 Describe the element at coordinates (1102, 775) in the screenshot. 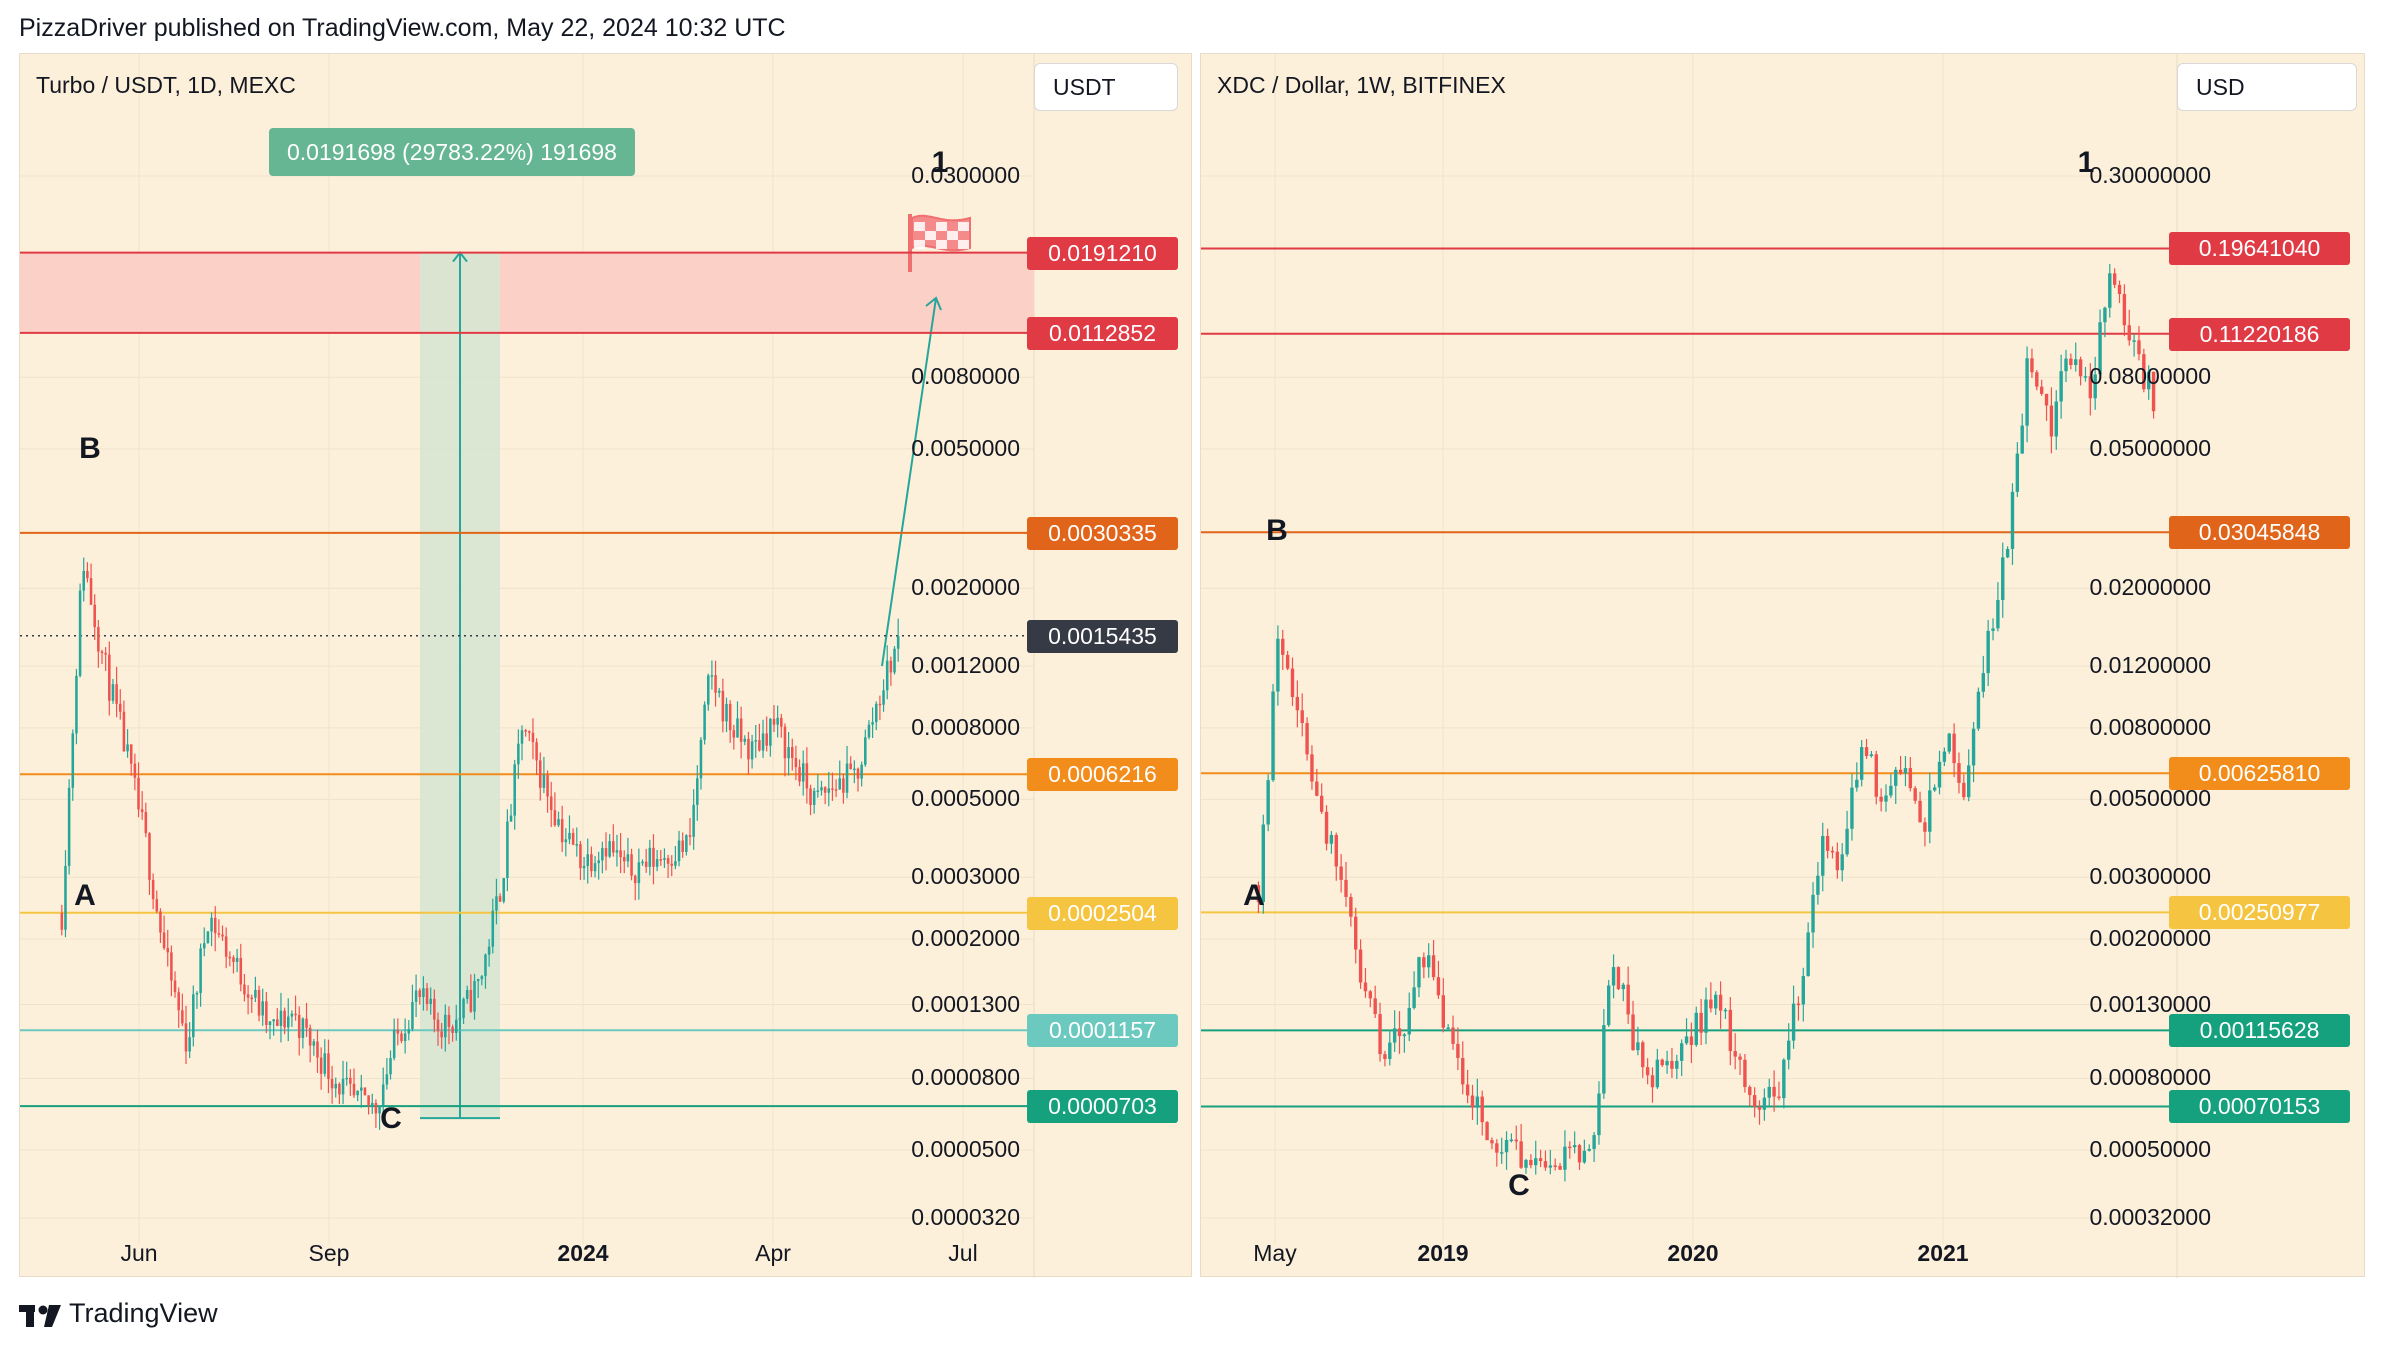

I see `price-tag: 0.0006216` at that location.